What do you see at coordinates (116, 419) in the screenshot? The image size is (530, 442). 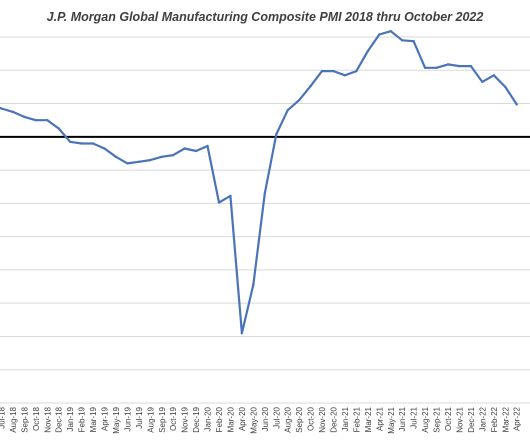 I see `x-tick-label: May-19` at bounding box center [116, 419].